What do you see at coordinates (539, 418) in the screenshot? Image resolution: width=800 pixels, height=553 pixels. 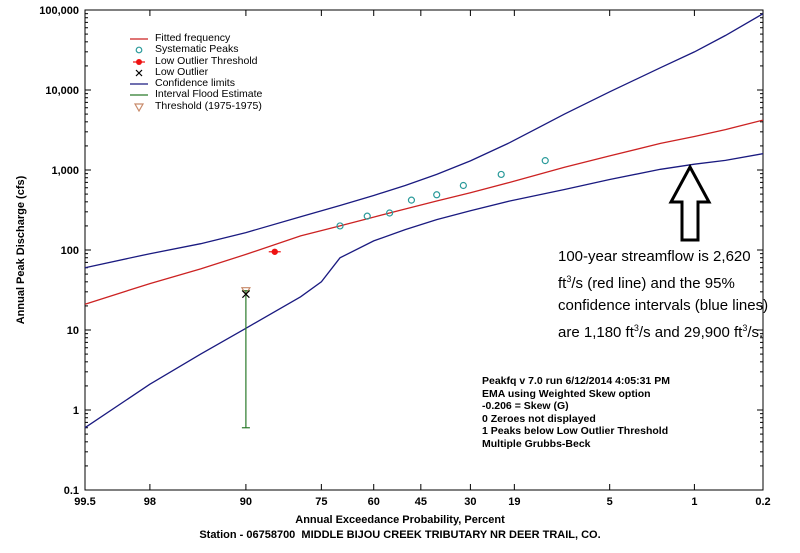 I see `info-line: 0 Zeroes not displayed` at bounding box center [539, 418].